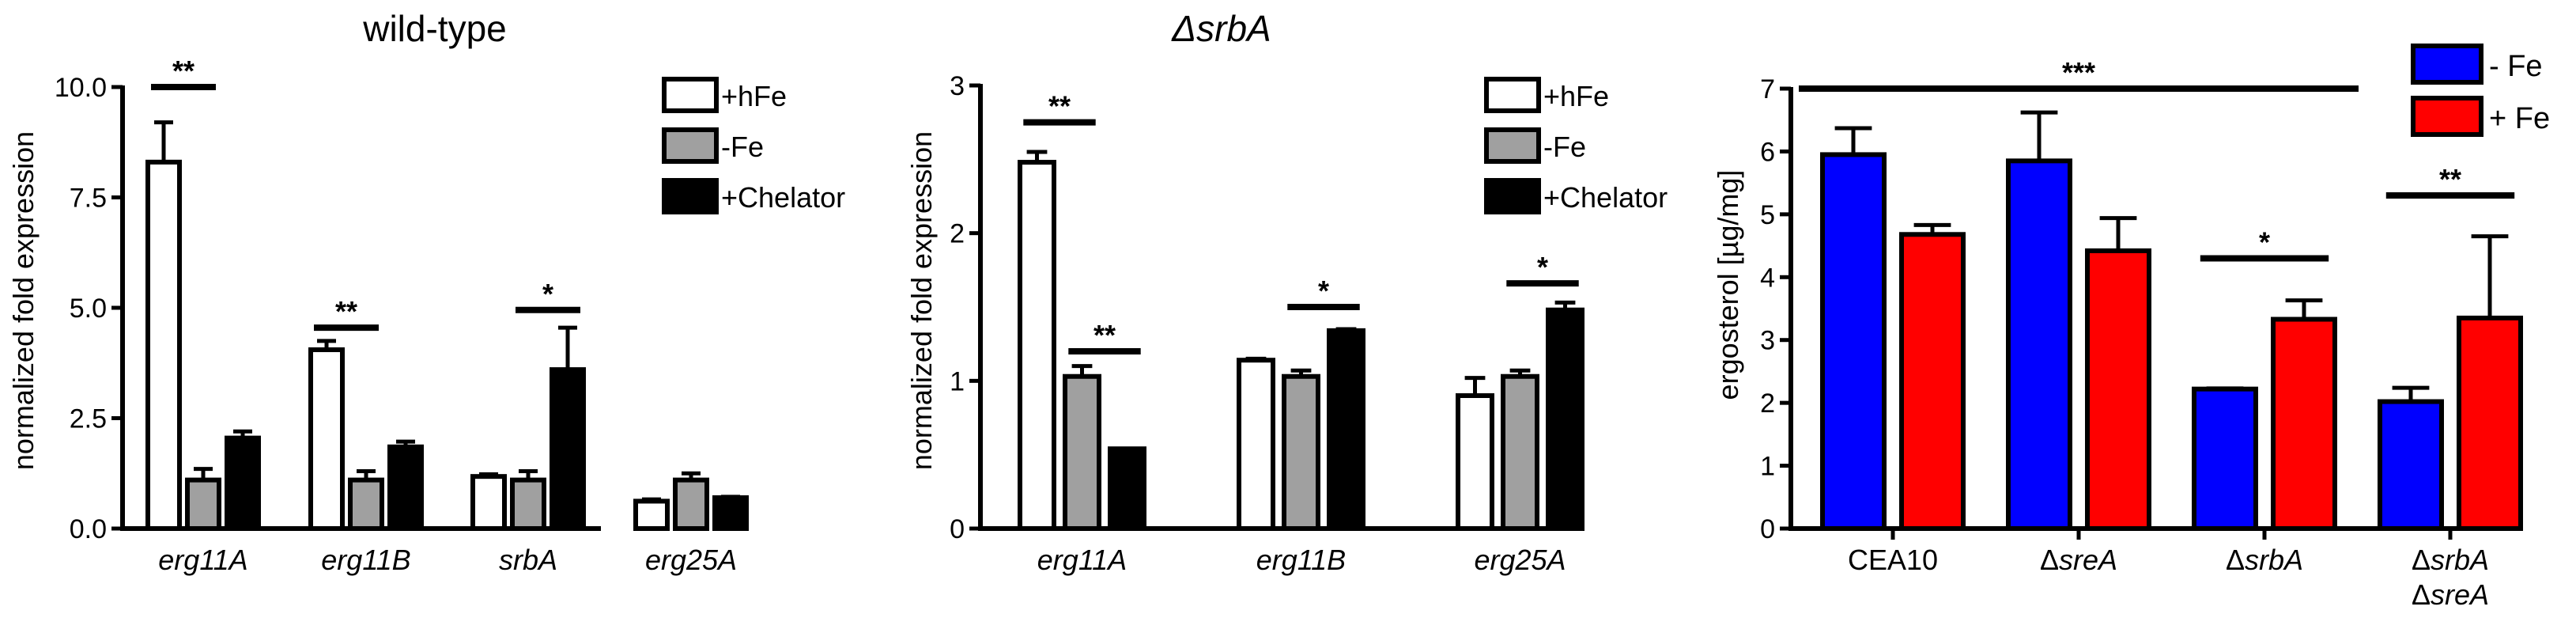 Image resolution: width=2576 pixels, height=633 pixels. What do you see at coordinates (2447, 64) in the screenshot?
I see `legend-swatch-minus-fe` at bounding box center [2447, 64].